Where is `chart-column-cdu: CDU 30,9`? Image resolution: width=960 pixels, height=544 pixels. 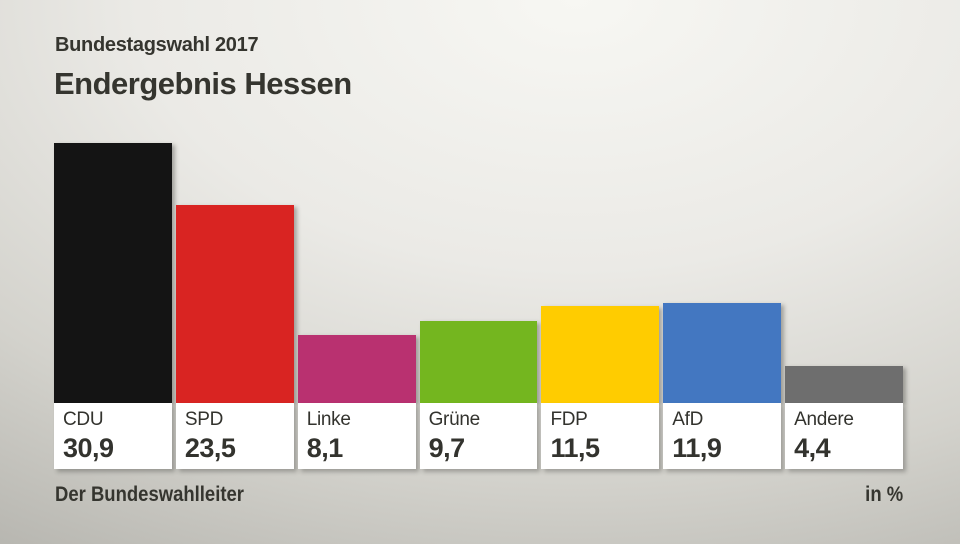 chart-column-cdu: CDU 30,9 is located at coordinates (113, 306).